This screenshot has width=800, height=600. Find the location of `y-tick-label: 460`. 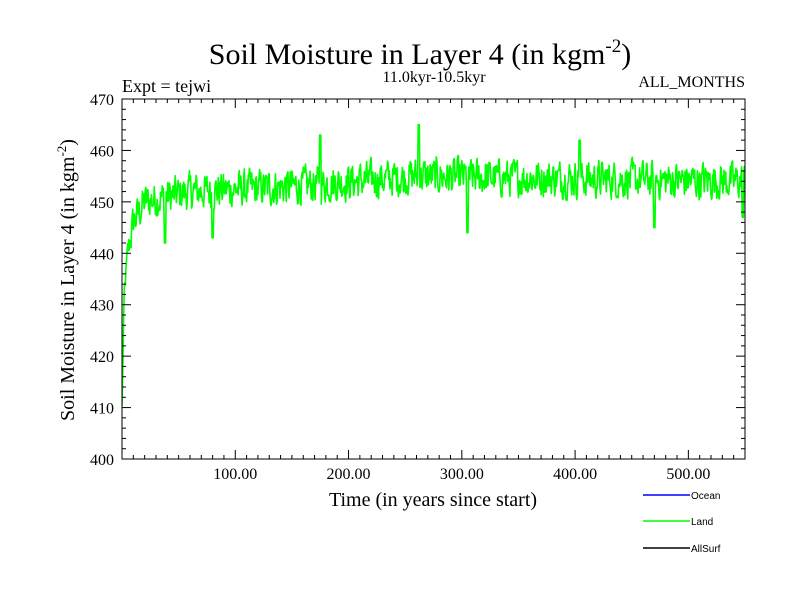

y-tick-label: 460 is located at coordinates (102, 151).